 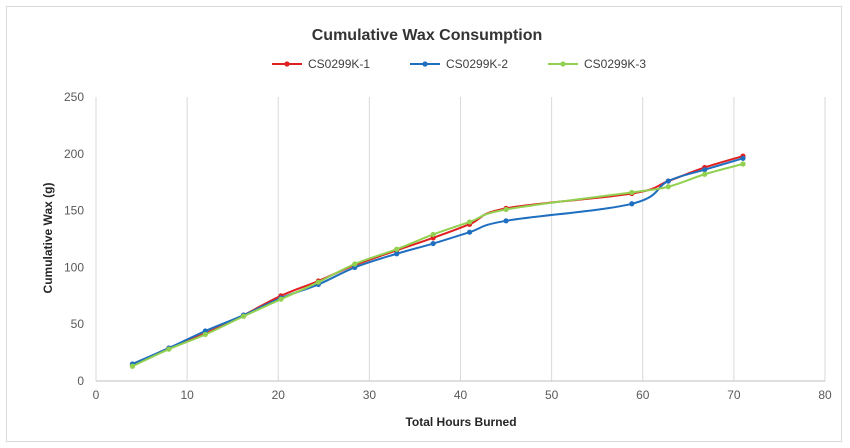 What do you see at coordinates (78, 324) in the screenshot?
I see `y-tick-label: 50` at bounding box center [78, 324].